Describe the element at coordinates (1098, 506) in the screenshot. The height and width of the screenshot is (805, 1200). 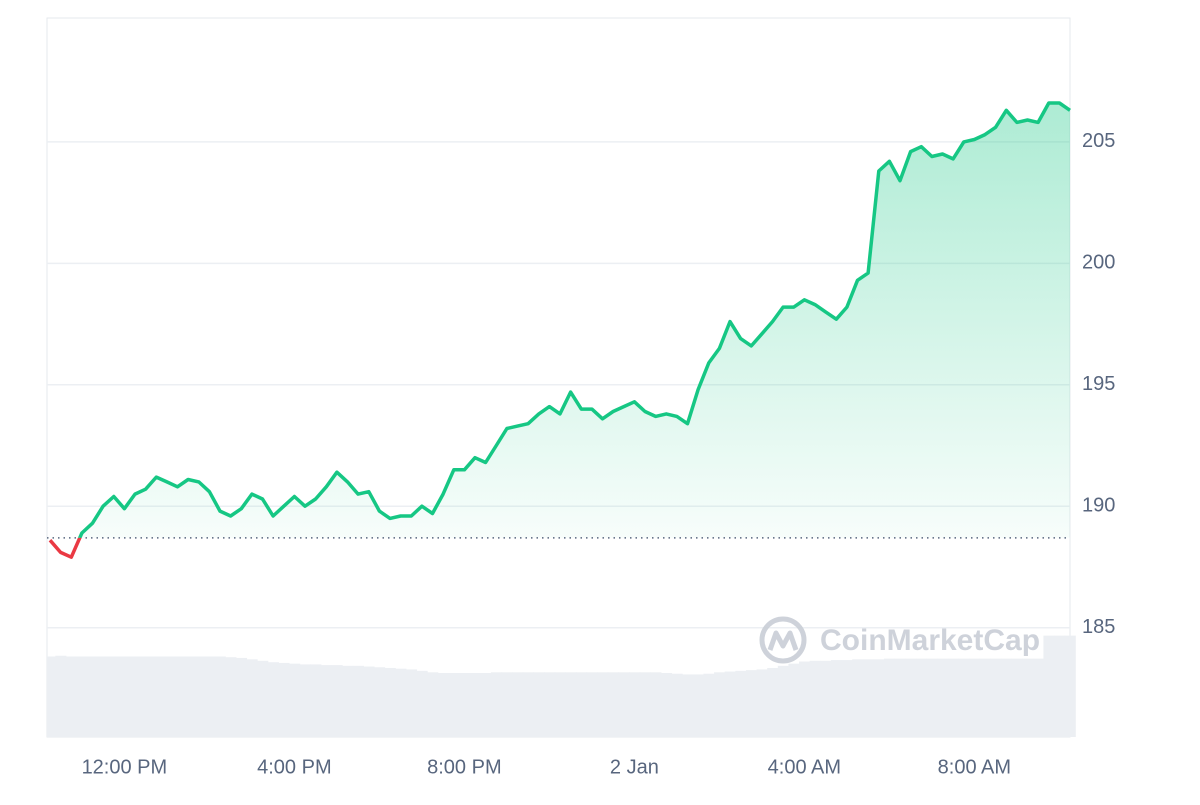
I see `y-tick-label: 190` at that location.